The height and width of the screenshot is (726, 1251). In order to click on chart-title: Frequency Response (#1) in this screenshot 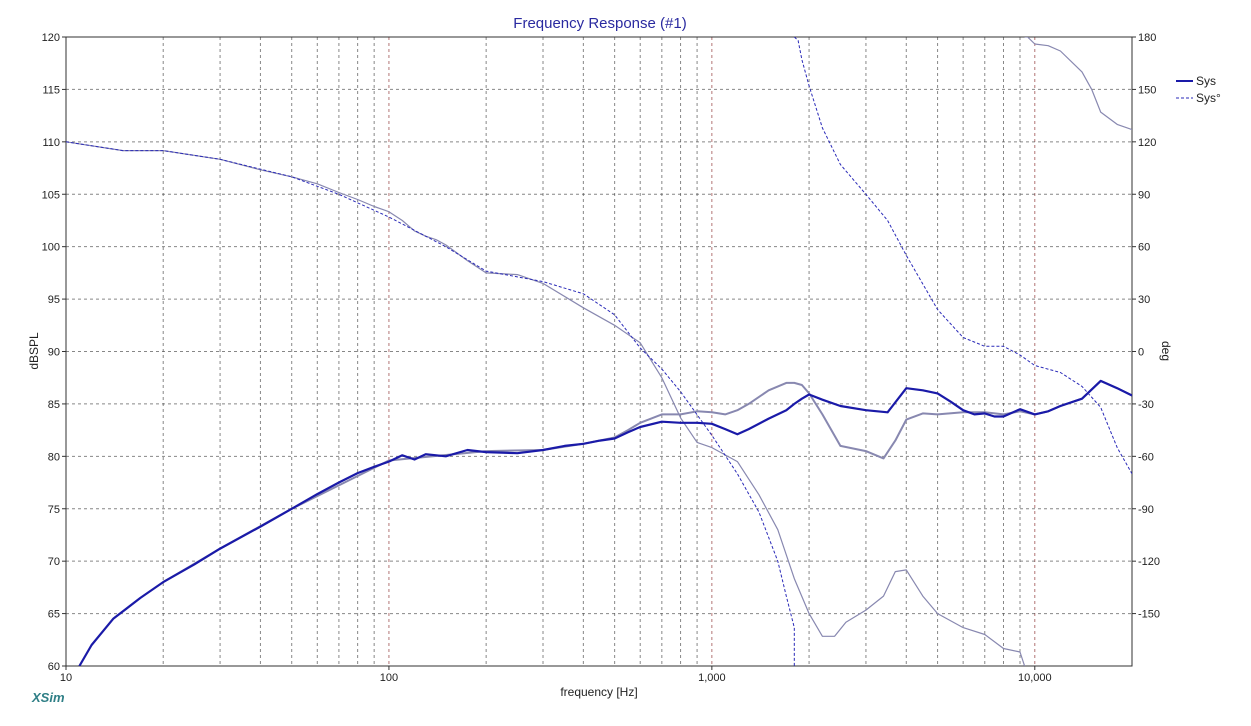, I will do `click(599, 23)`.